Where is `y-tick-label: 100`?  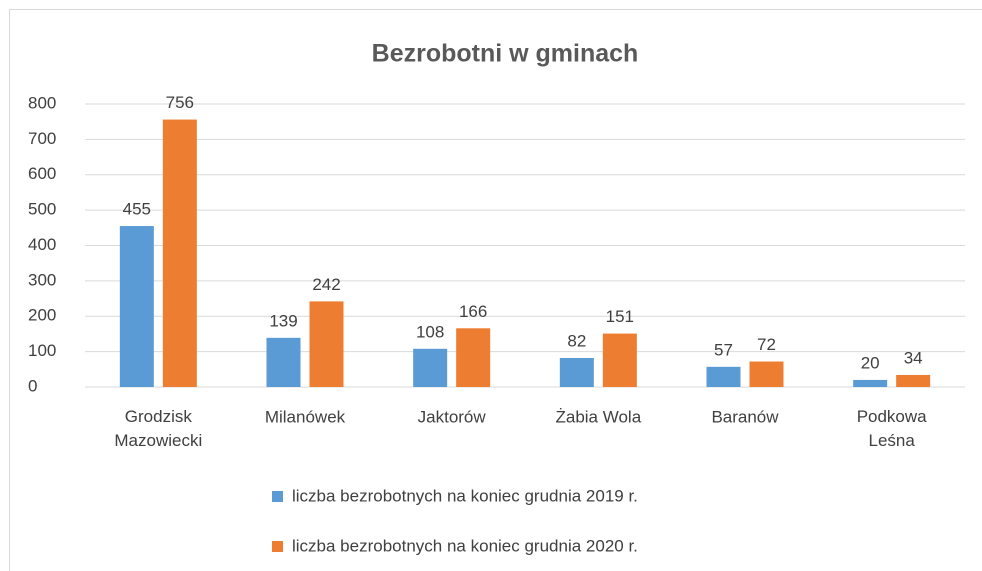 y-tick-label: 100 is located at coordinates (42, 350).